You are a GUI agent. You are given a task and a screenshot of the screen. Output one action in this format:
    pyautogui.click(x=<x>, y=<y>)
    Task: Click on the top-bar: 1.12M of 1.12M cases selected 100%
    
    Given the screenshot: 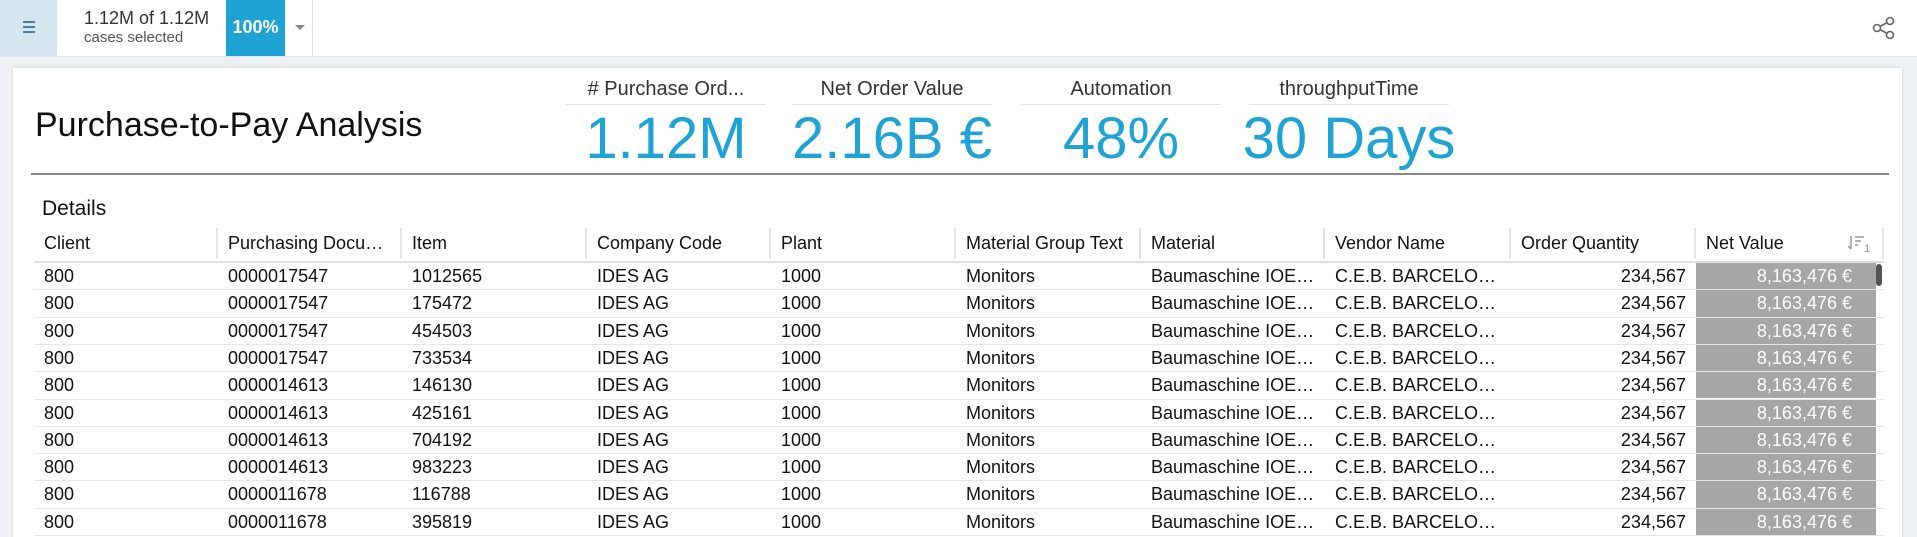 What is the action you would take?
    pyautogui.click(x=958, y=28)
    